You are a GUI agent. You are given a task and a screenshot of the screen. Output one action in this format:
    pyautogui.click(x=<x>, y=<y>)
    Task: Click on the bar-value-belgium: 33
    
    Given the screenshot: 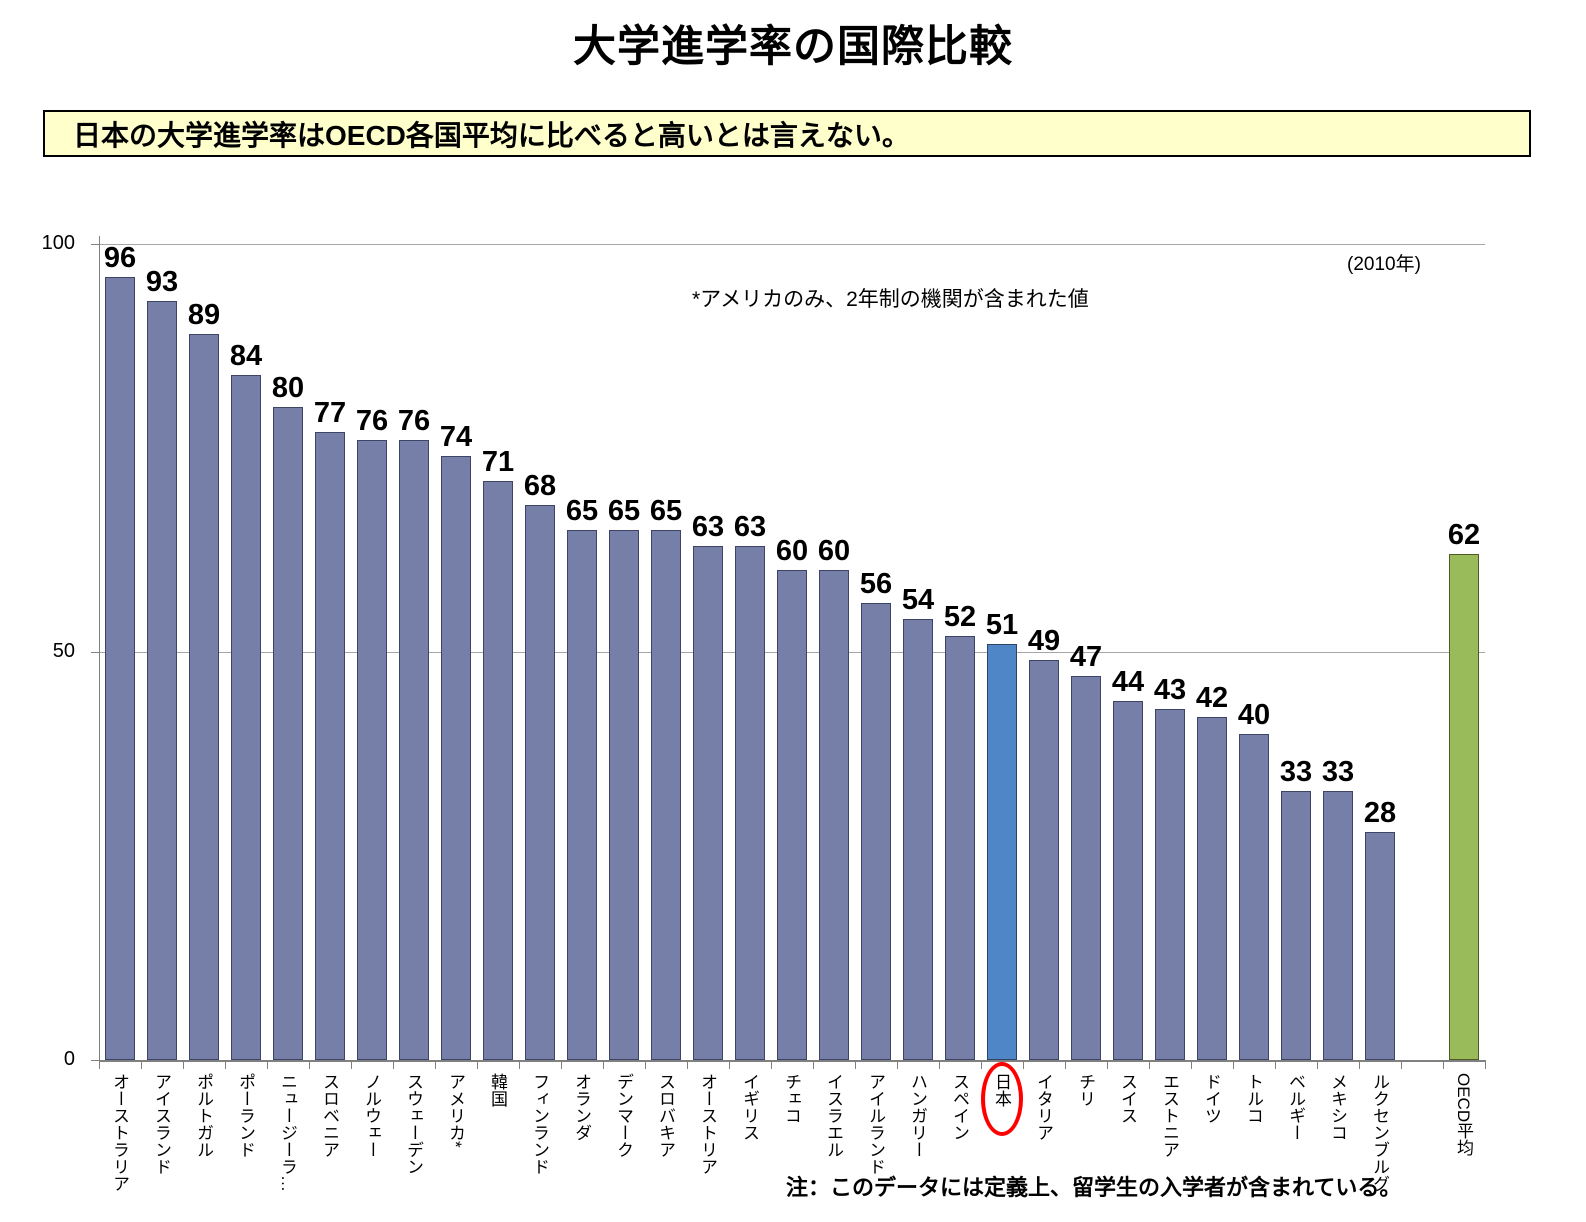 What is the action you would take?
    pyautogui.click(x=1296, y=771)
    